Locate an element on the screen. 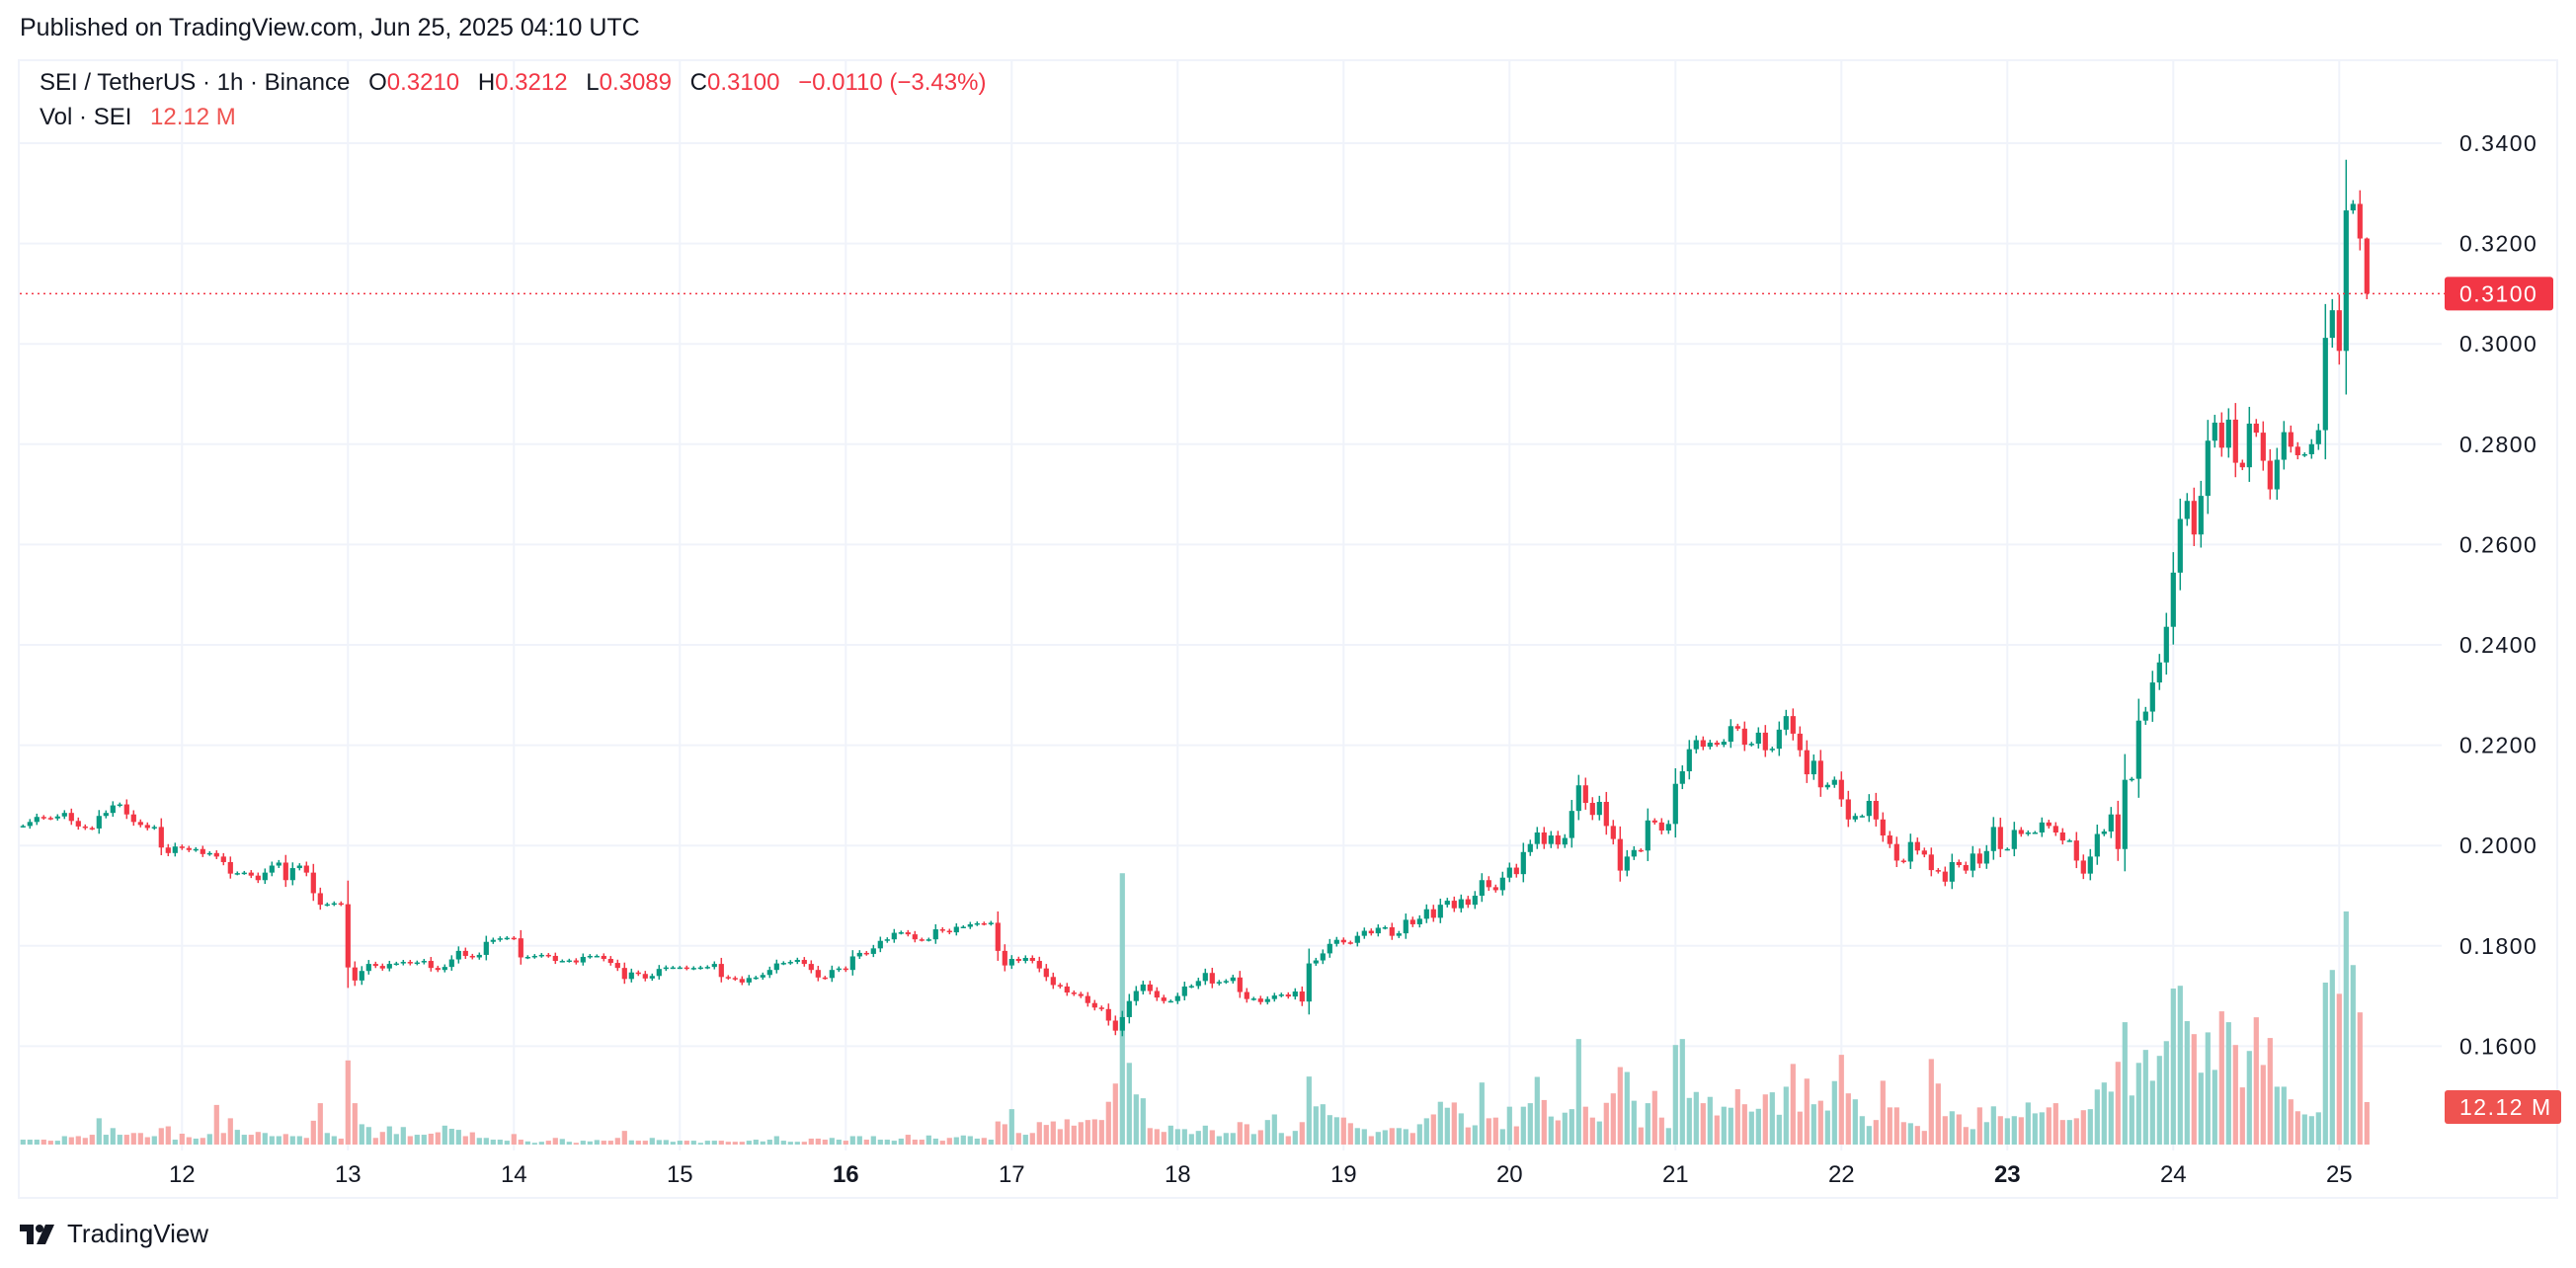 This screenshot has height=1268, width=2576. tradingview-logo: TradingView is located at coordinates (114, 1234).